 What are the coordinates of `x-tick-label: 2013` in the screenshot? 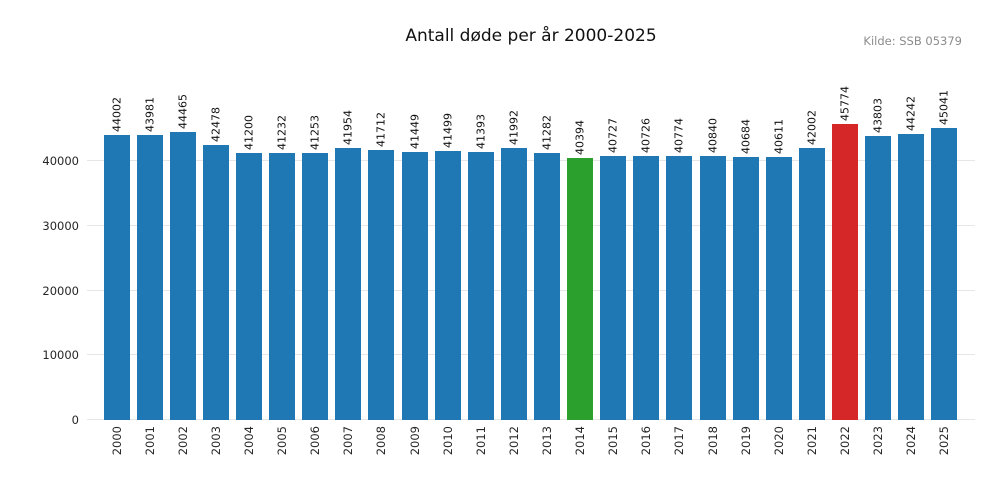 It's located at (546, 441).